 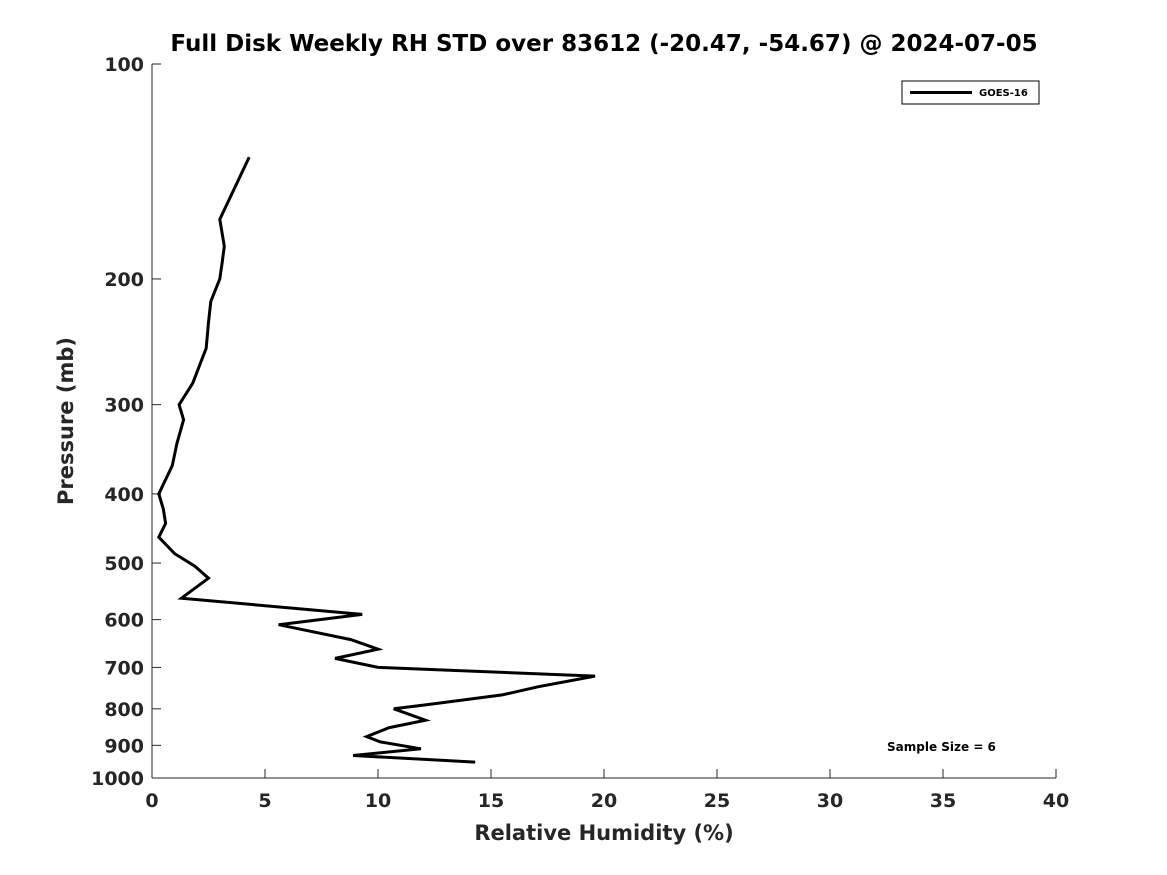 I want to click on x-tick-label: 25, so click(x=717, y=801).